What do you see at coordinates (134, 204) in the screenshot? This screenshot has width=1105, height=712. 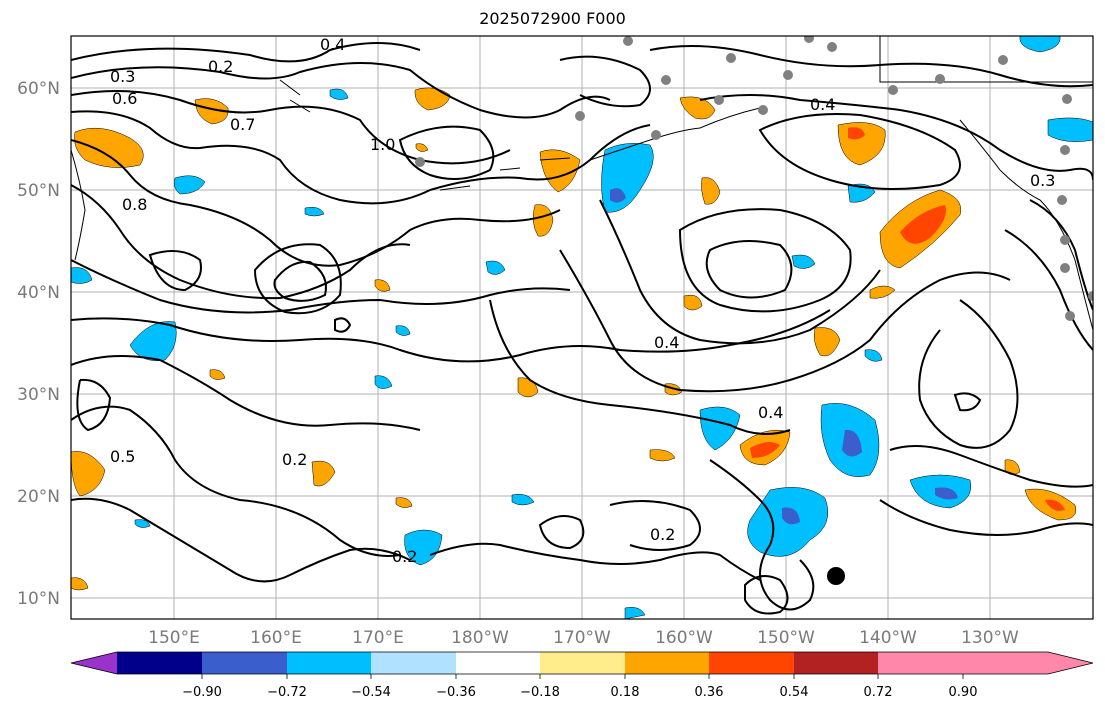 I see `contour-label: 0.8` at bounding box center [134, 204].